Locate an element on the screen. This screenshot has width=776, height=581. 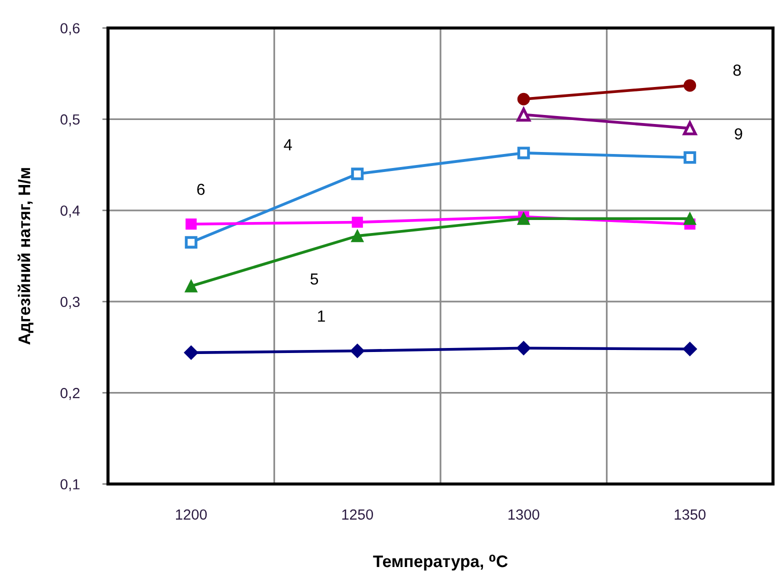
x-tick-label: 1350 is located at coordinates (690, 514).